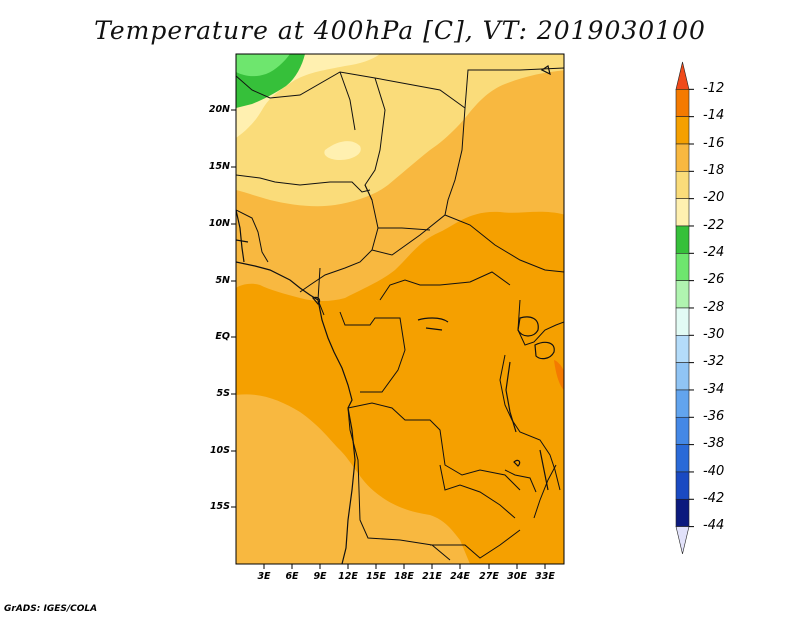 Image resolution: width=800 pixels, height=618 pixels. I want to click on colorbar-label: -30, so click(714, 334).